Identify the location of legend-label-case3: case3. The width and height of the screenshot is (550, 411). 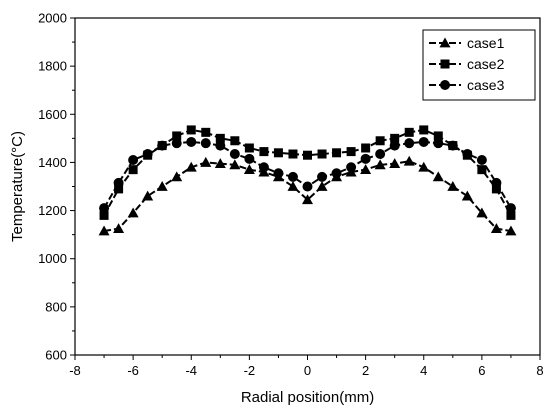
(486, 85).